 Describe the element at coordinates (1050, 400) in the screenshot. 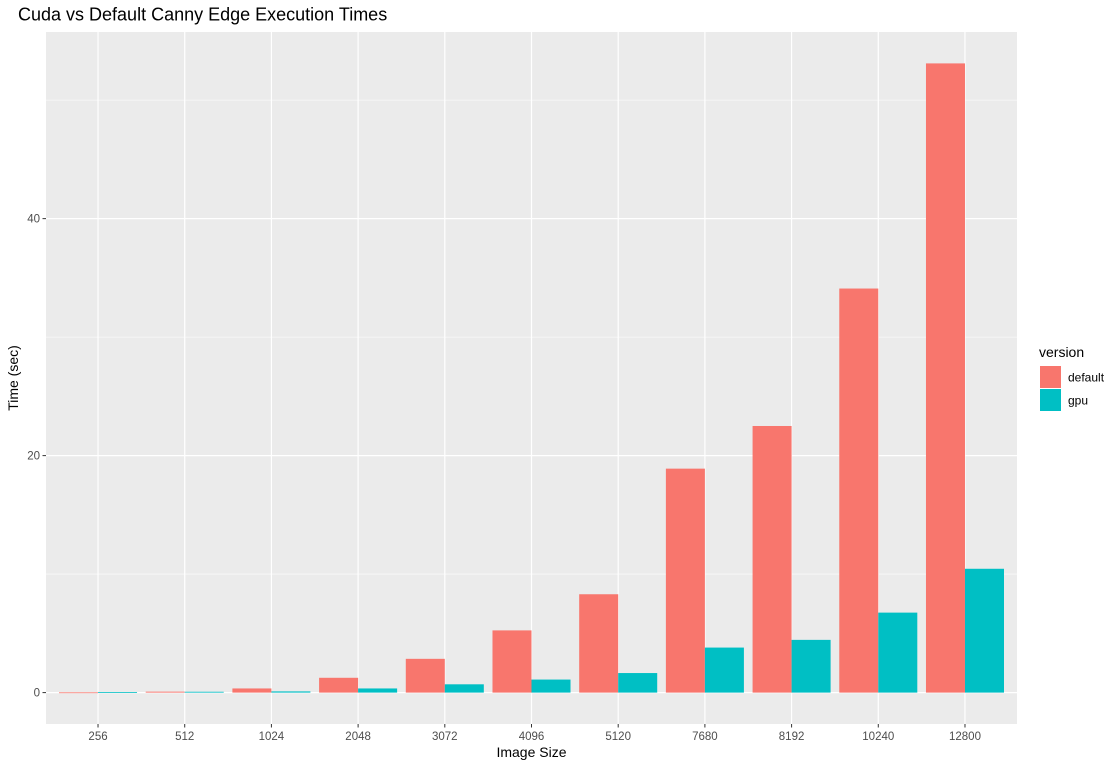

I see `legend-key-gpu` at that location.